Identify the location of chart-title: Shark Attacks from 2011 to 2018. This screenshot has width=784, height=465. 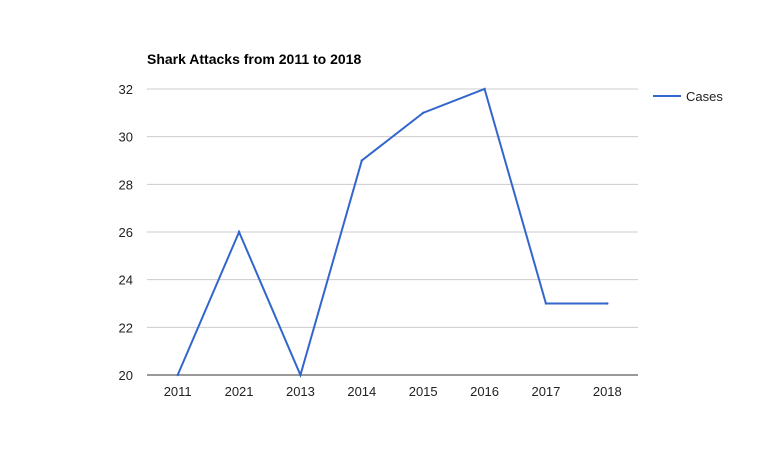
(254, 59).